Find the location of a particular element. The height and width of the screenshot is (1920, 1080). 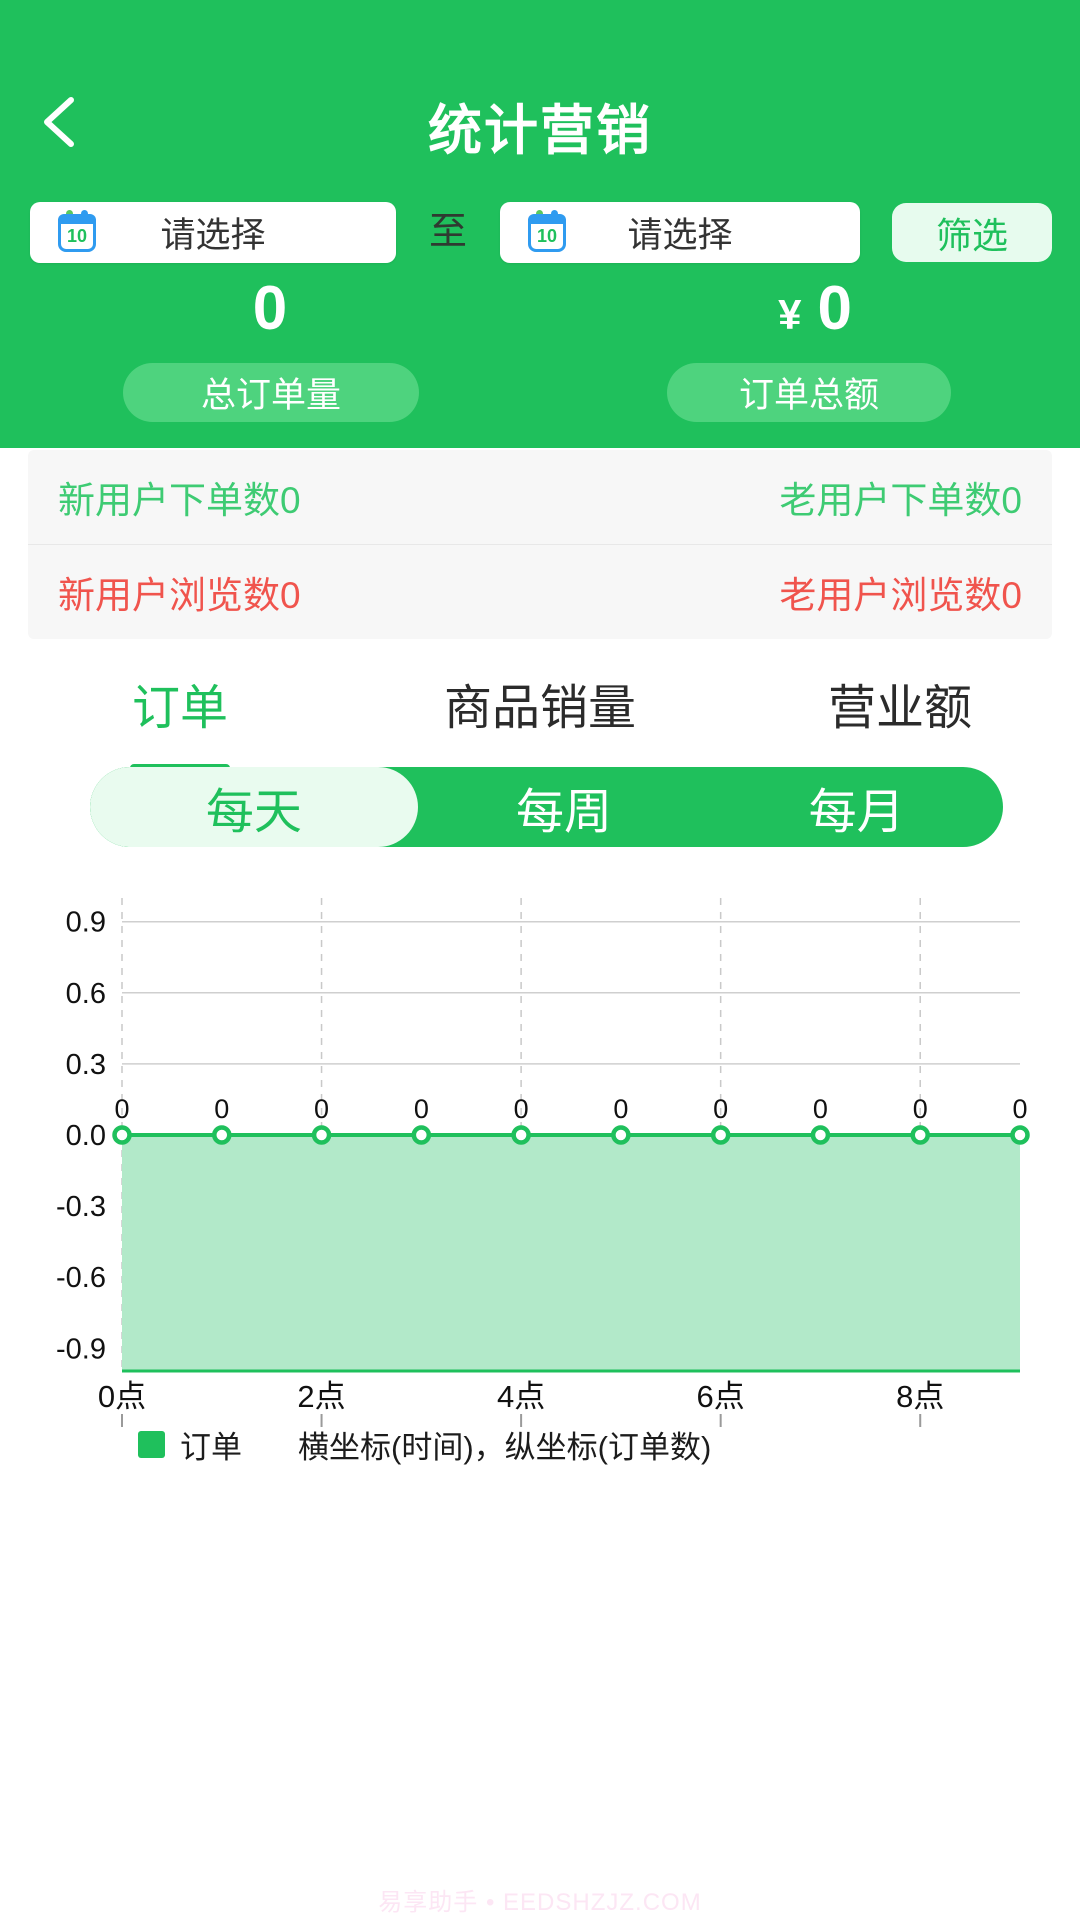

tab-orders-label: 订单 is located at coordinates (179, 708).